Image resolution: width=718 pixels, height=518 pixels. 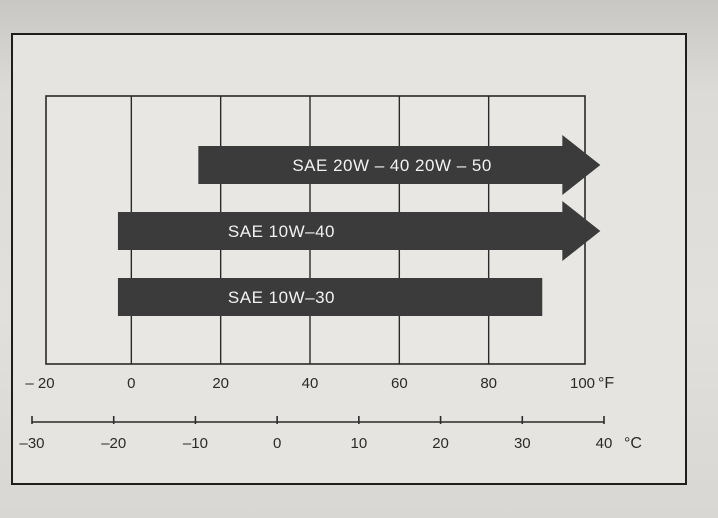 I want to click on f-tick-label: 80, so click(x=488, y=383).